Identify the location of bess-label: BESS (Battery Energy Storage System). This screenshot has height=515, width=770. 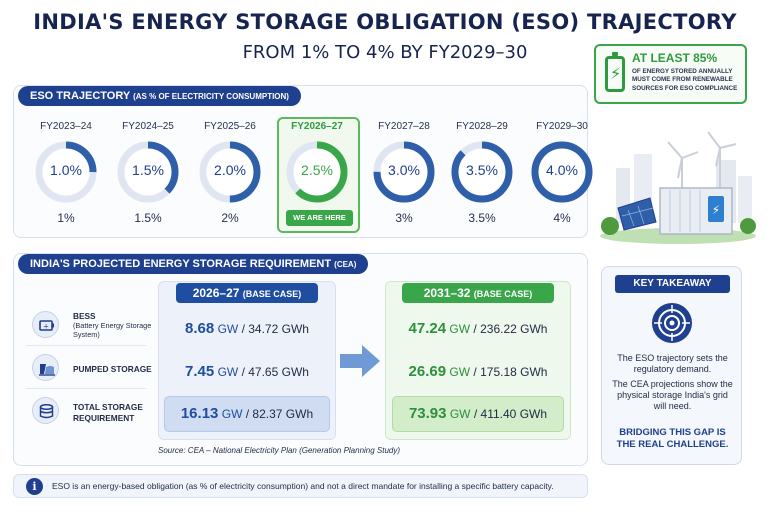
(112, 325).